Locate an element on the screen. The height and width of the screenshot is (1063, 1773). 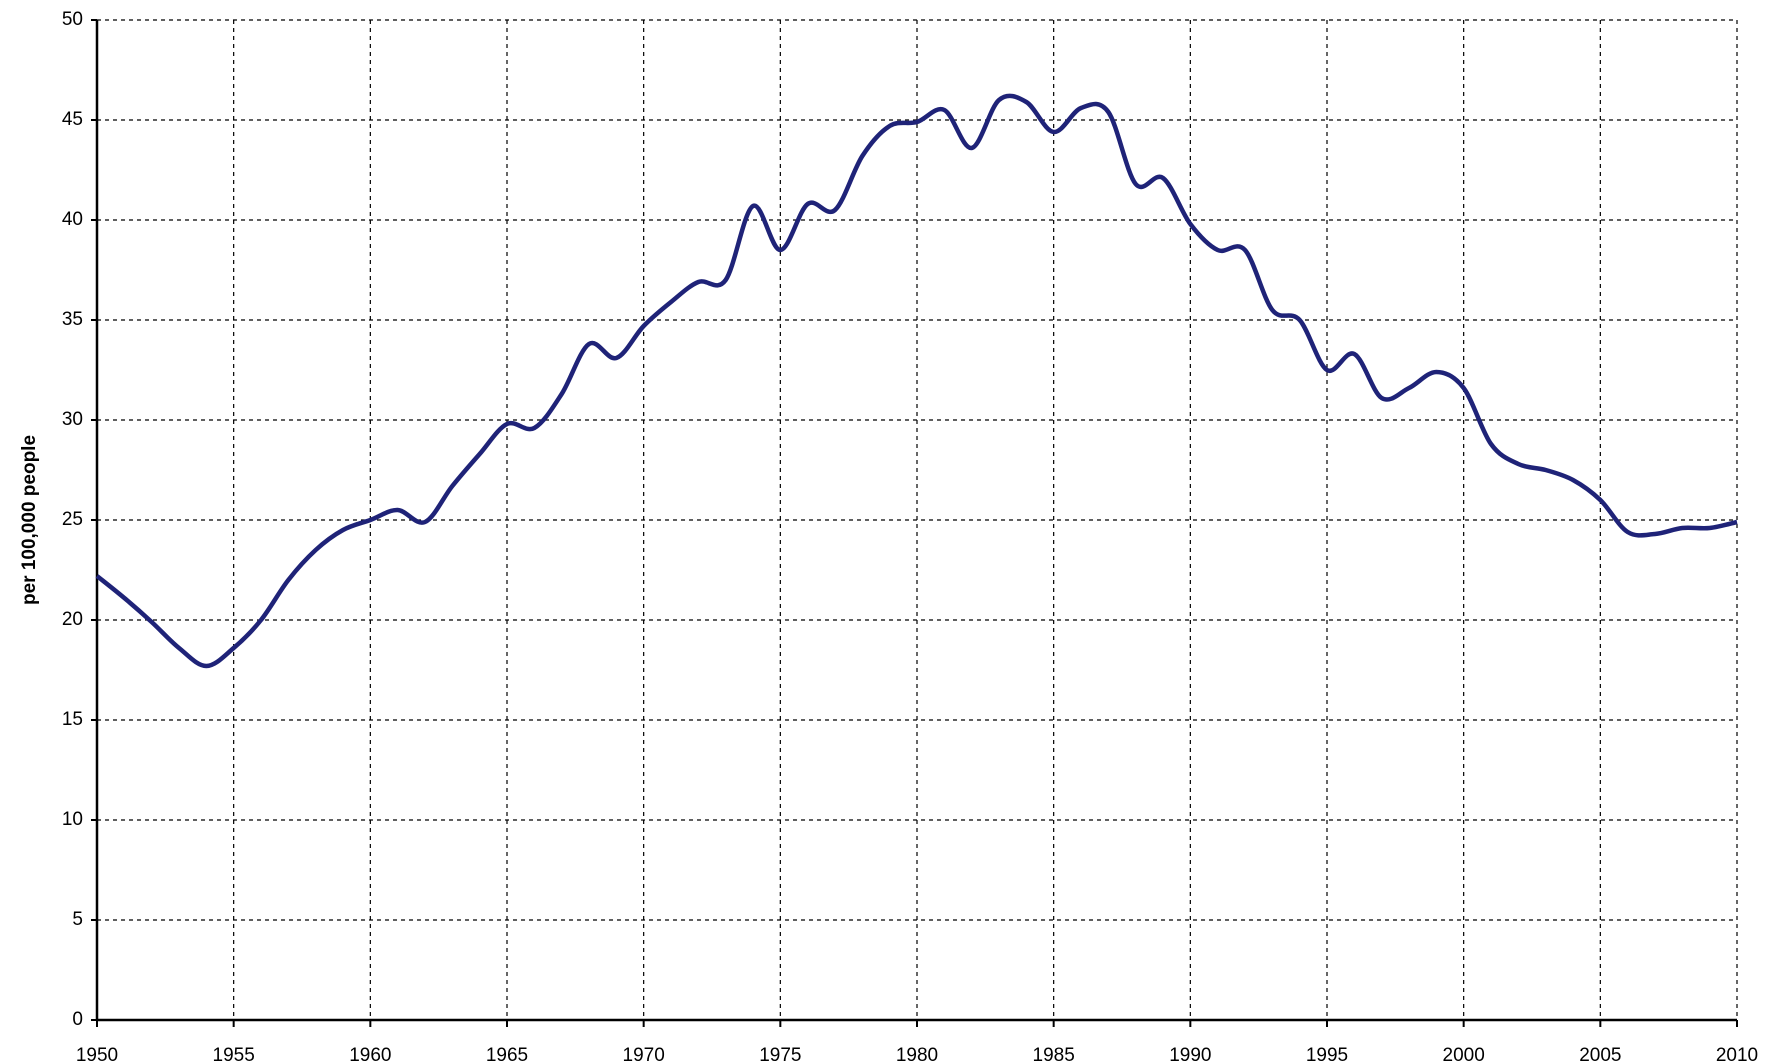
y-tick-label: 45 is located at coordinates (72, 119).